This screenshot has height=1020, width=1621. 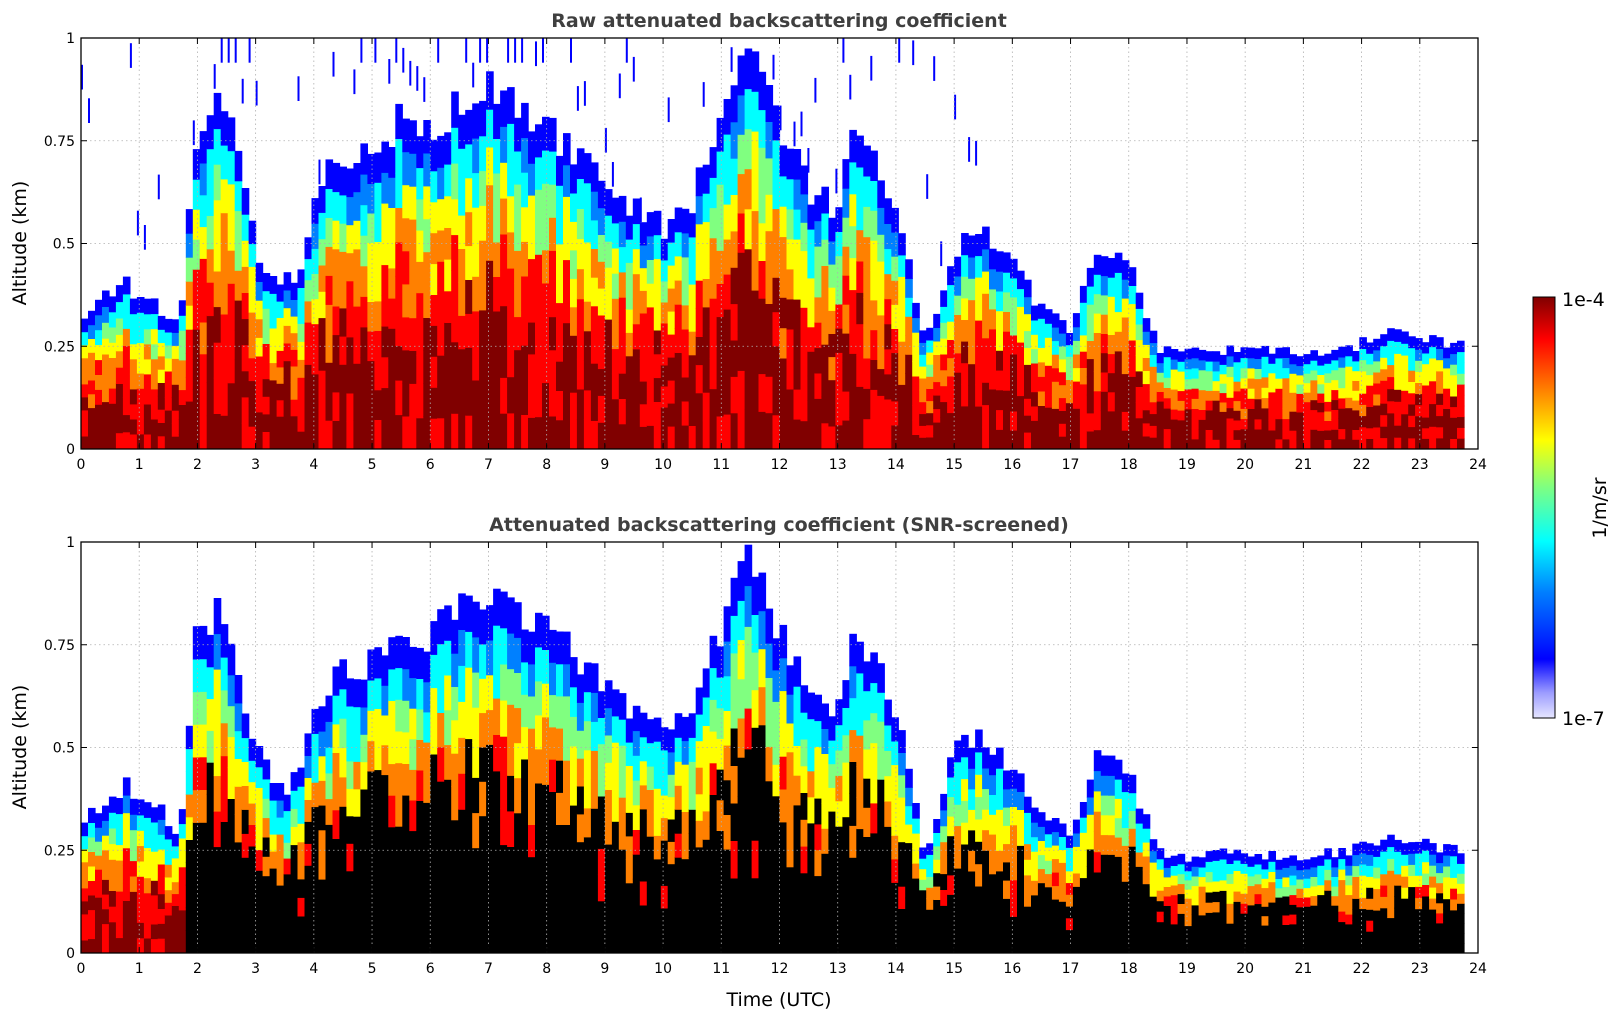 I want to click on x-tick-label: 20, so click(x=1245, y=465).